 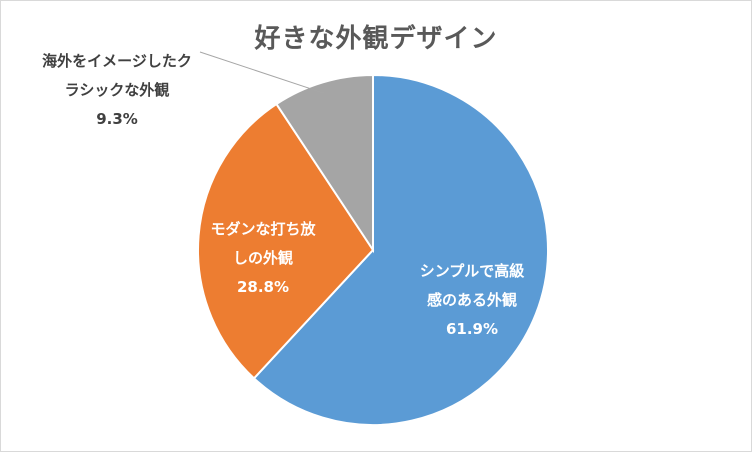 What do you see at coordinates (472, 271) in the screenshot?
I see `data-label-category: シンプルで高級` at bounding box center [472, 271].